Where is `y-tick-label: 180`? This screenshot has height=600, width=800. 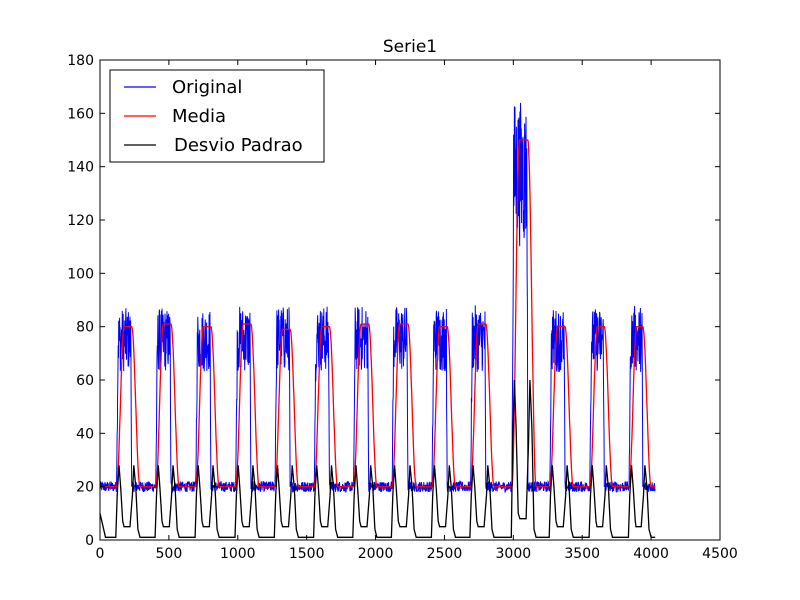 y-tick-label: 180 is located at coordinates (80, 61).